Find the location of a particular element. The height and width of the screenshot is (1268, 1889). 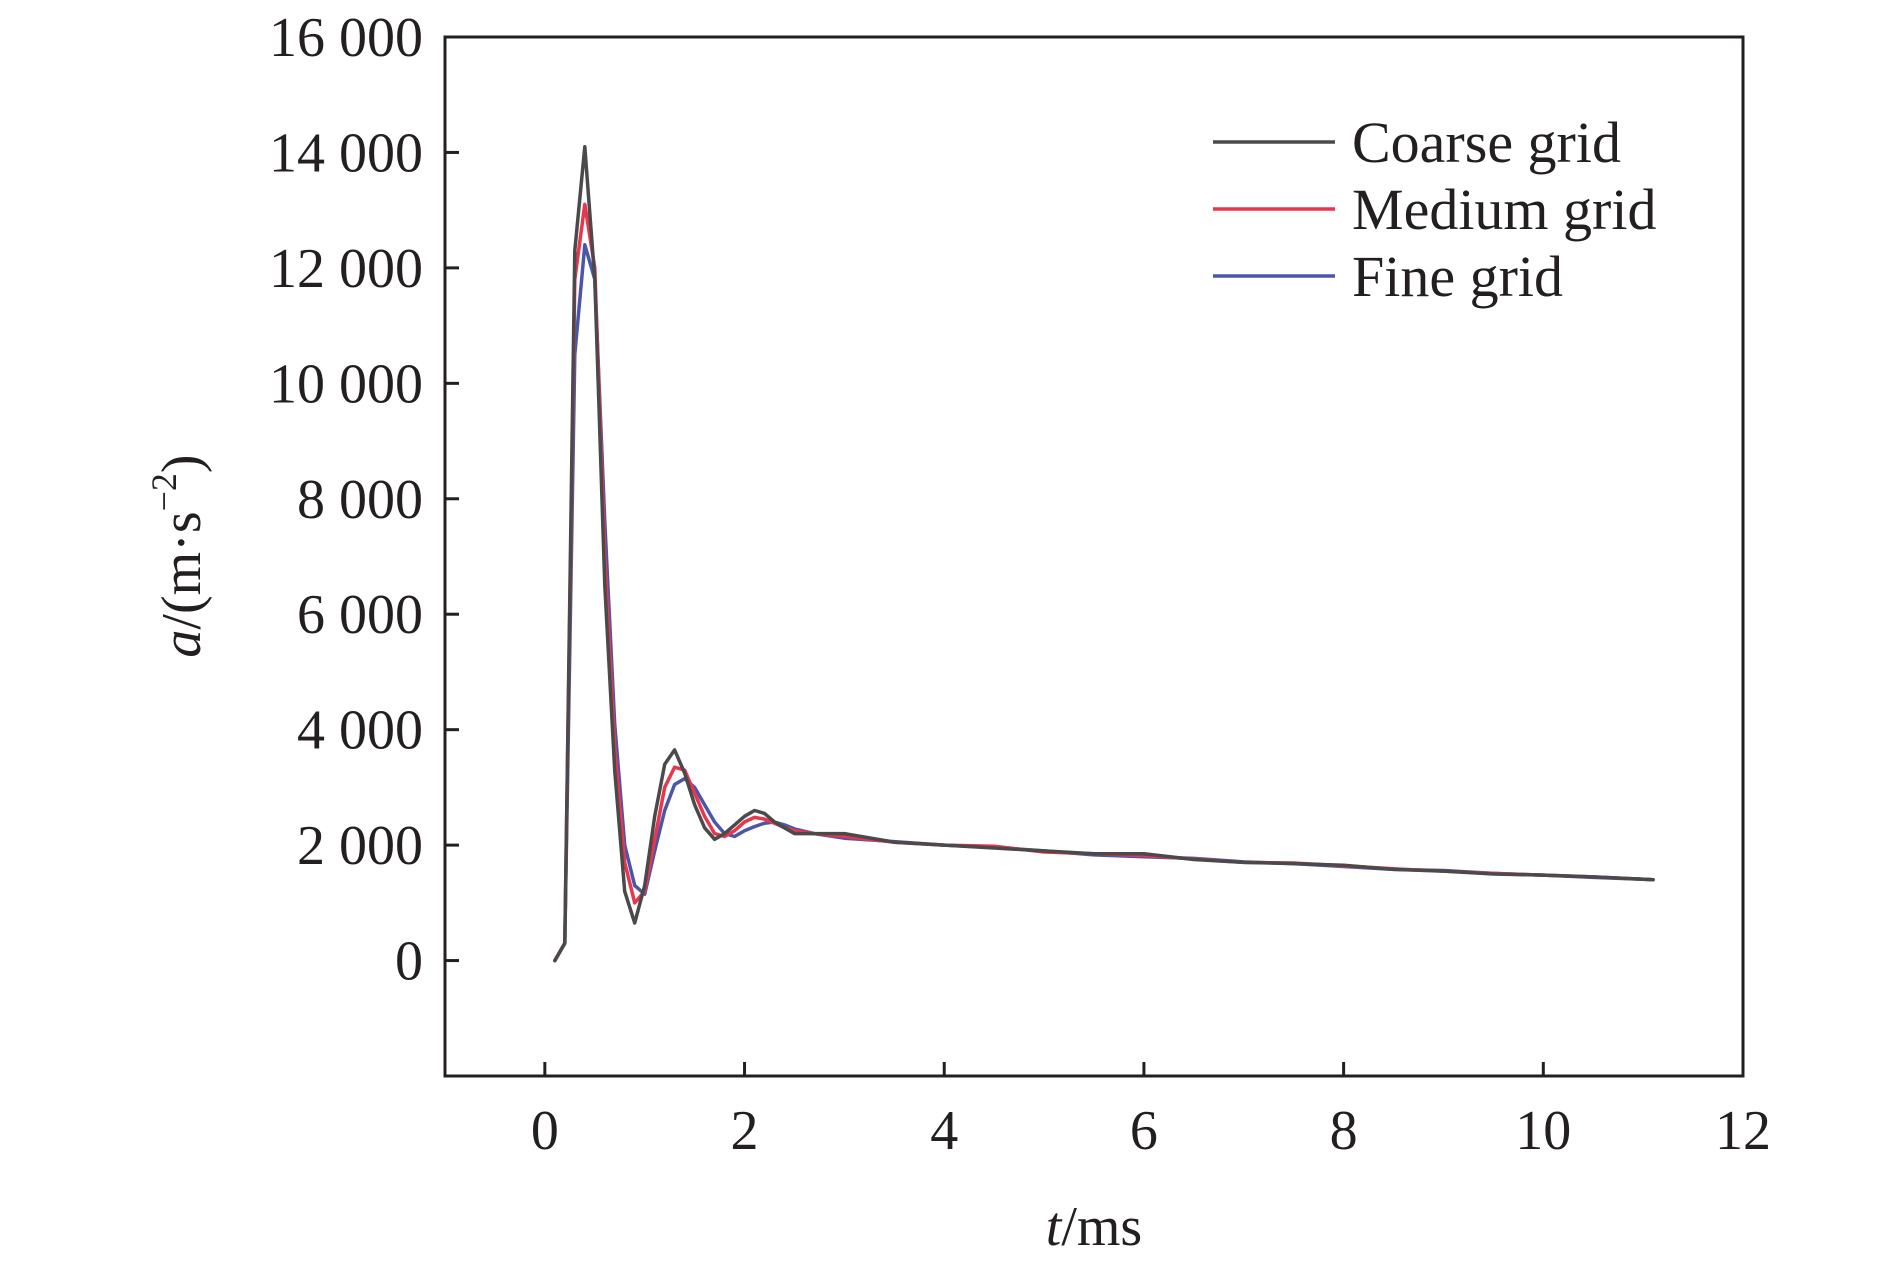

legend-label: Coarse grid is located at coordinates (1486, 142).